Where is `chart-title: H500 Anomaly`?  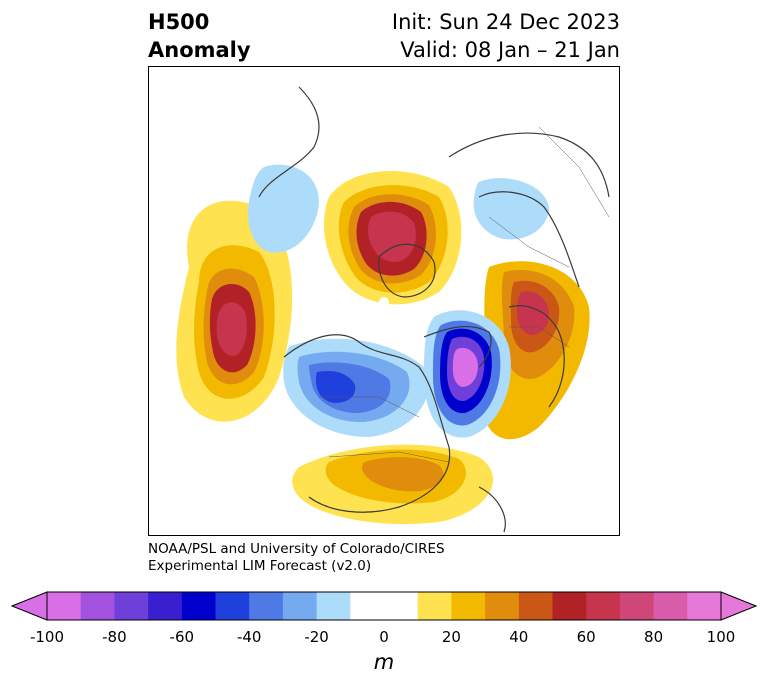 chart-title: H500 Anomaly is located at coordinates (199, 36).